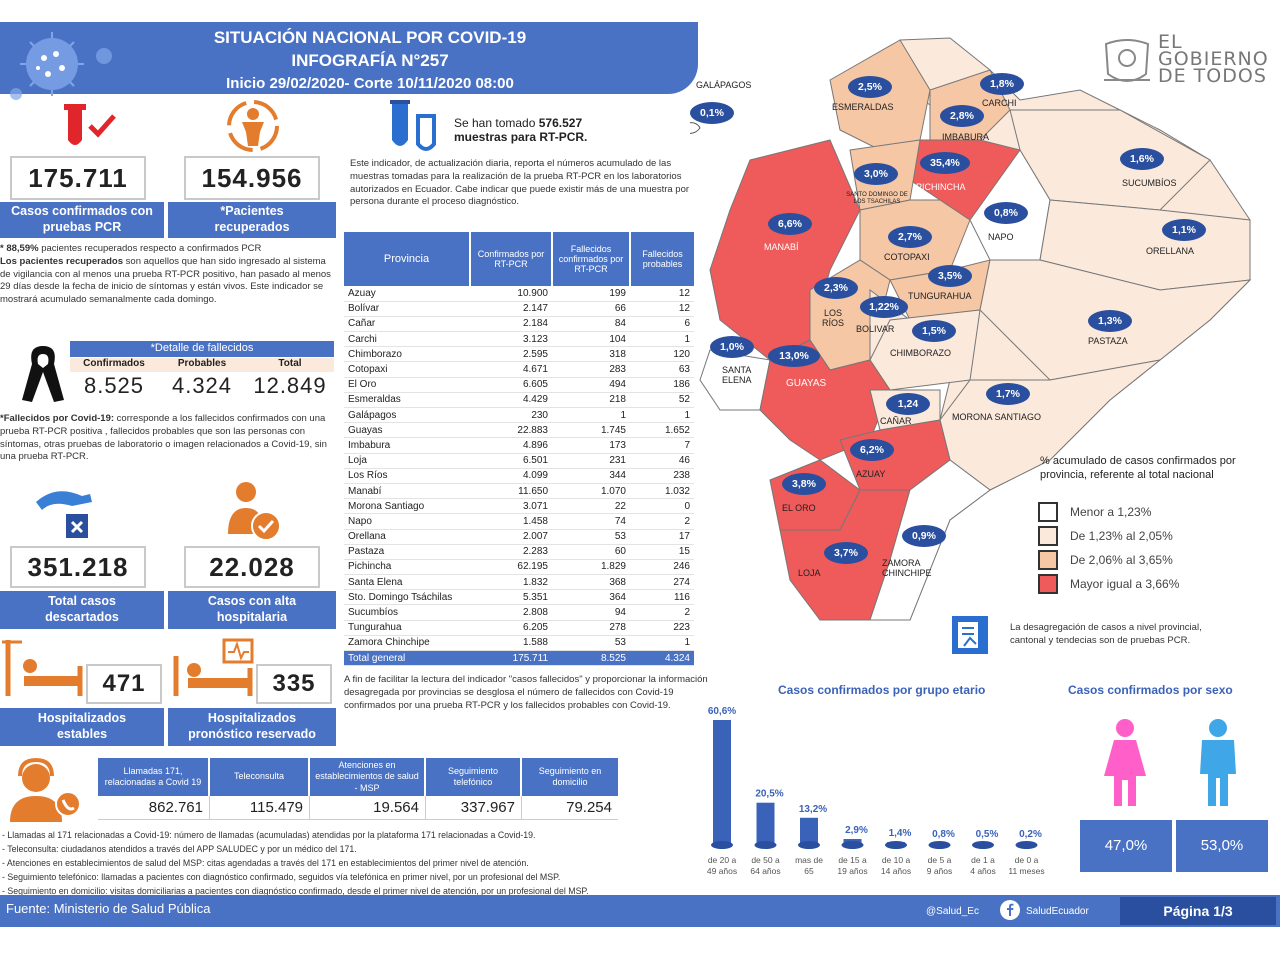 The width and height of the screenshot is (1280, 960). What do you see at coordinates (407, 658) in the screenshot?
I see `total-label: Total general` at bounding box center [407, 658].